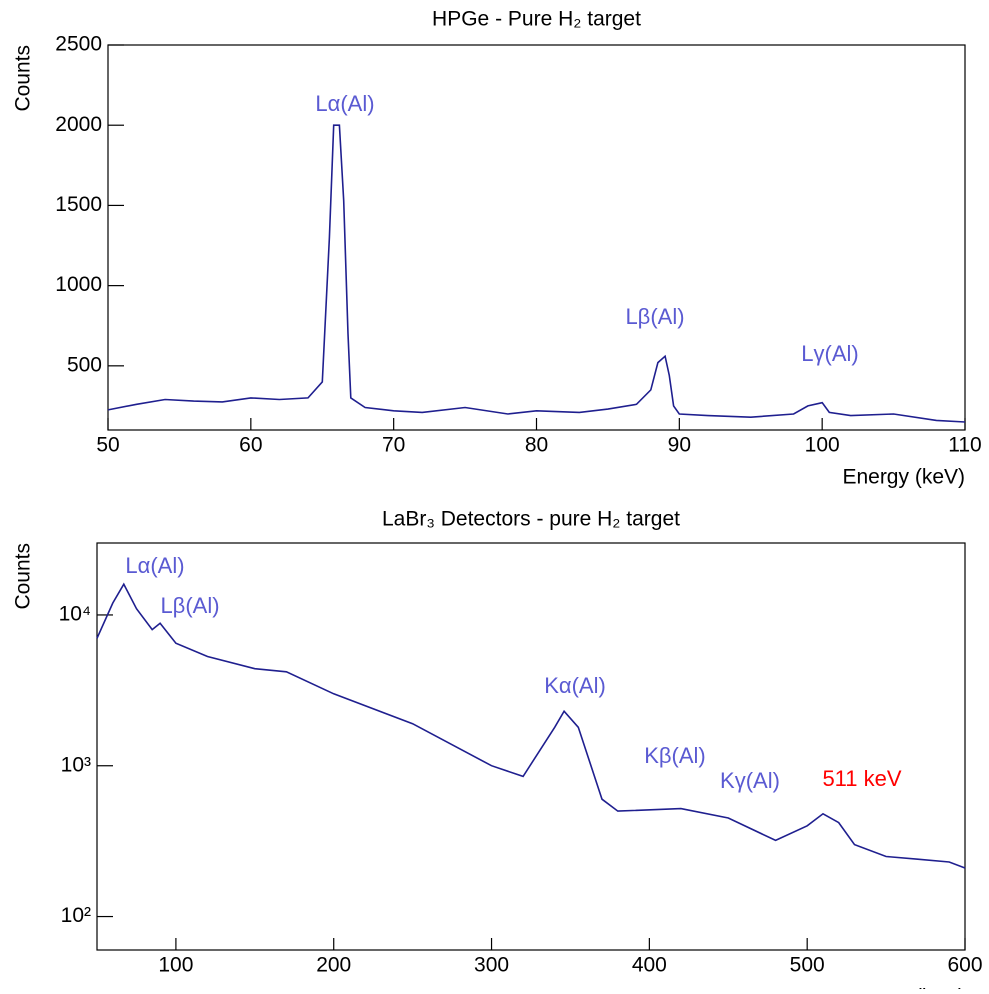 The width and height of the screenshot is (989, 994). I want to click on y-tick-label: 500, so click(84, 364).